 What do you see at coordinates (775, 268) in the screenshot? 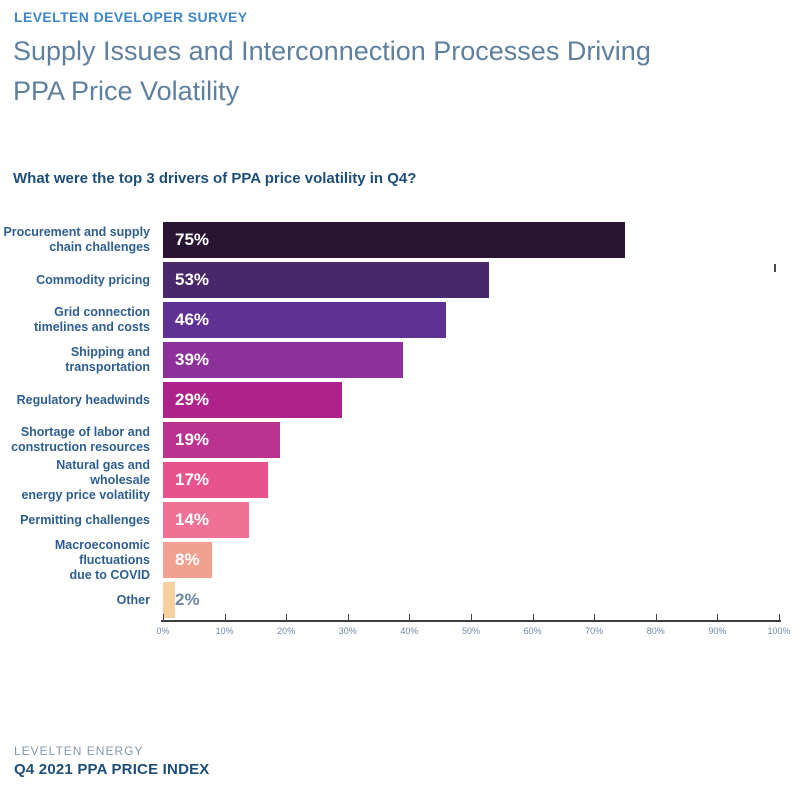
I see `artifact-mark` at bounding box center [775, 268].